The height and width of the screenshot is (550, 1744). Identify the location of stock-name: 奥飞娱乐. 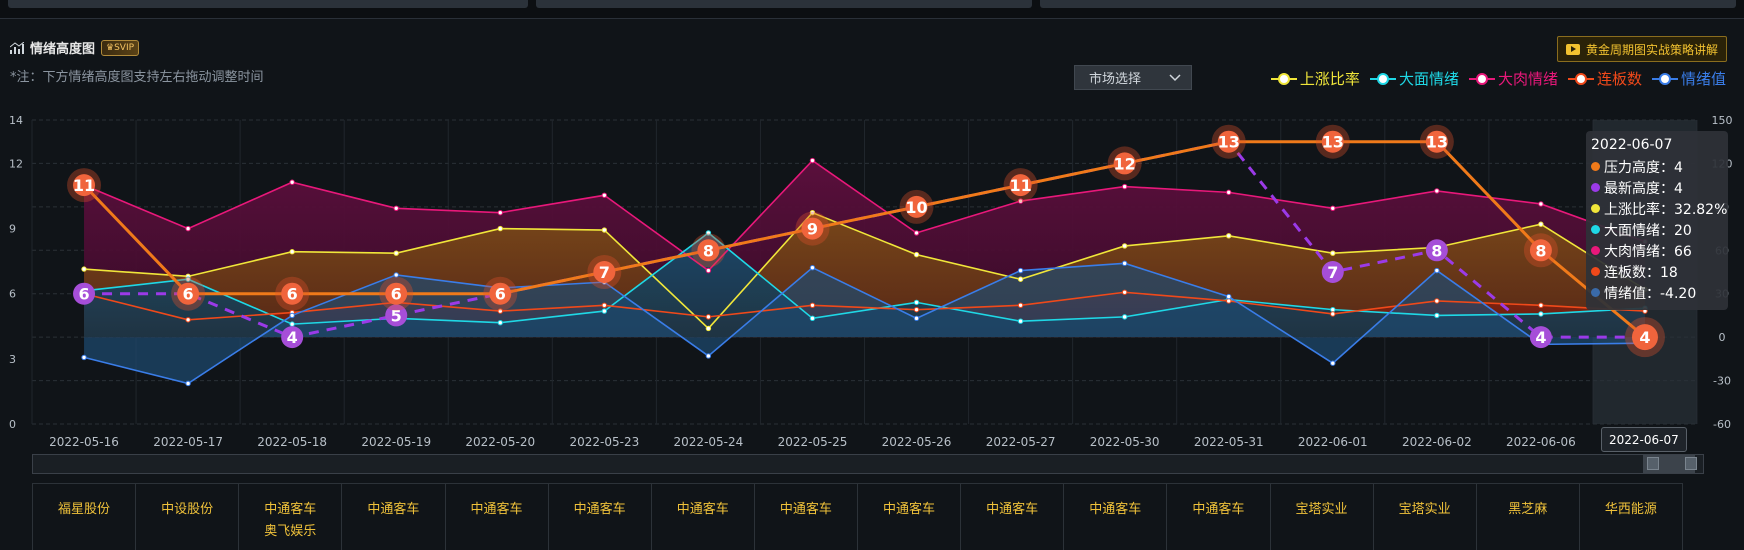
(290, 531).